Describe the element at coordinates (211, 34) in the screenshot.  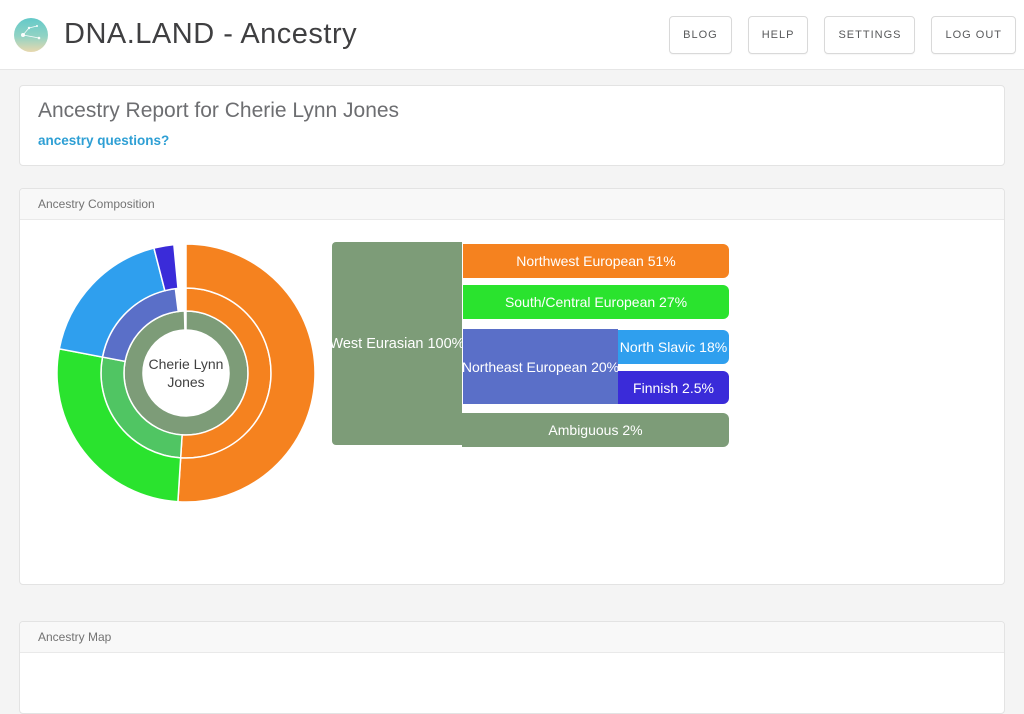
I see `page-title: DNA.LAND - Ancestry` at that location.